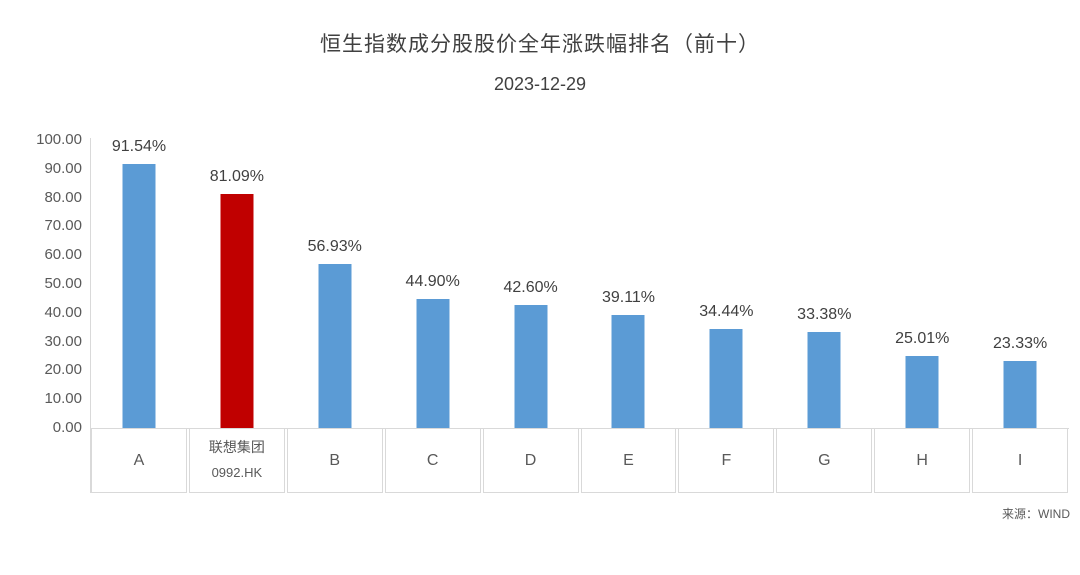  What do you see at coordinates (579, 428) in the screenshot?
I see `x-axis-line` at bounding box center [579, 428].